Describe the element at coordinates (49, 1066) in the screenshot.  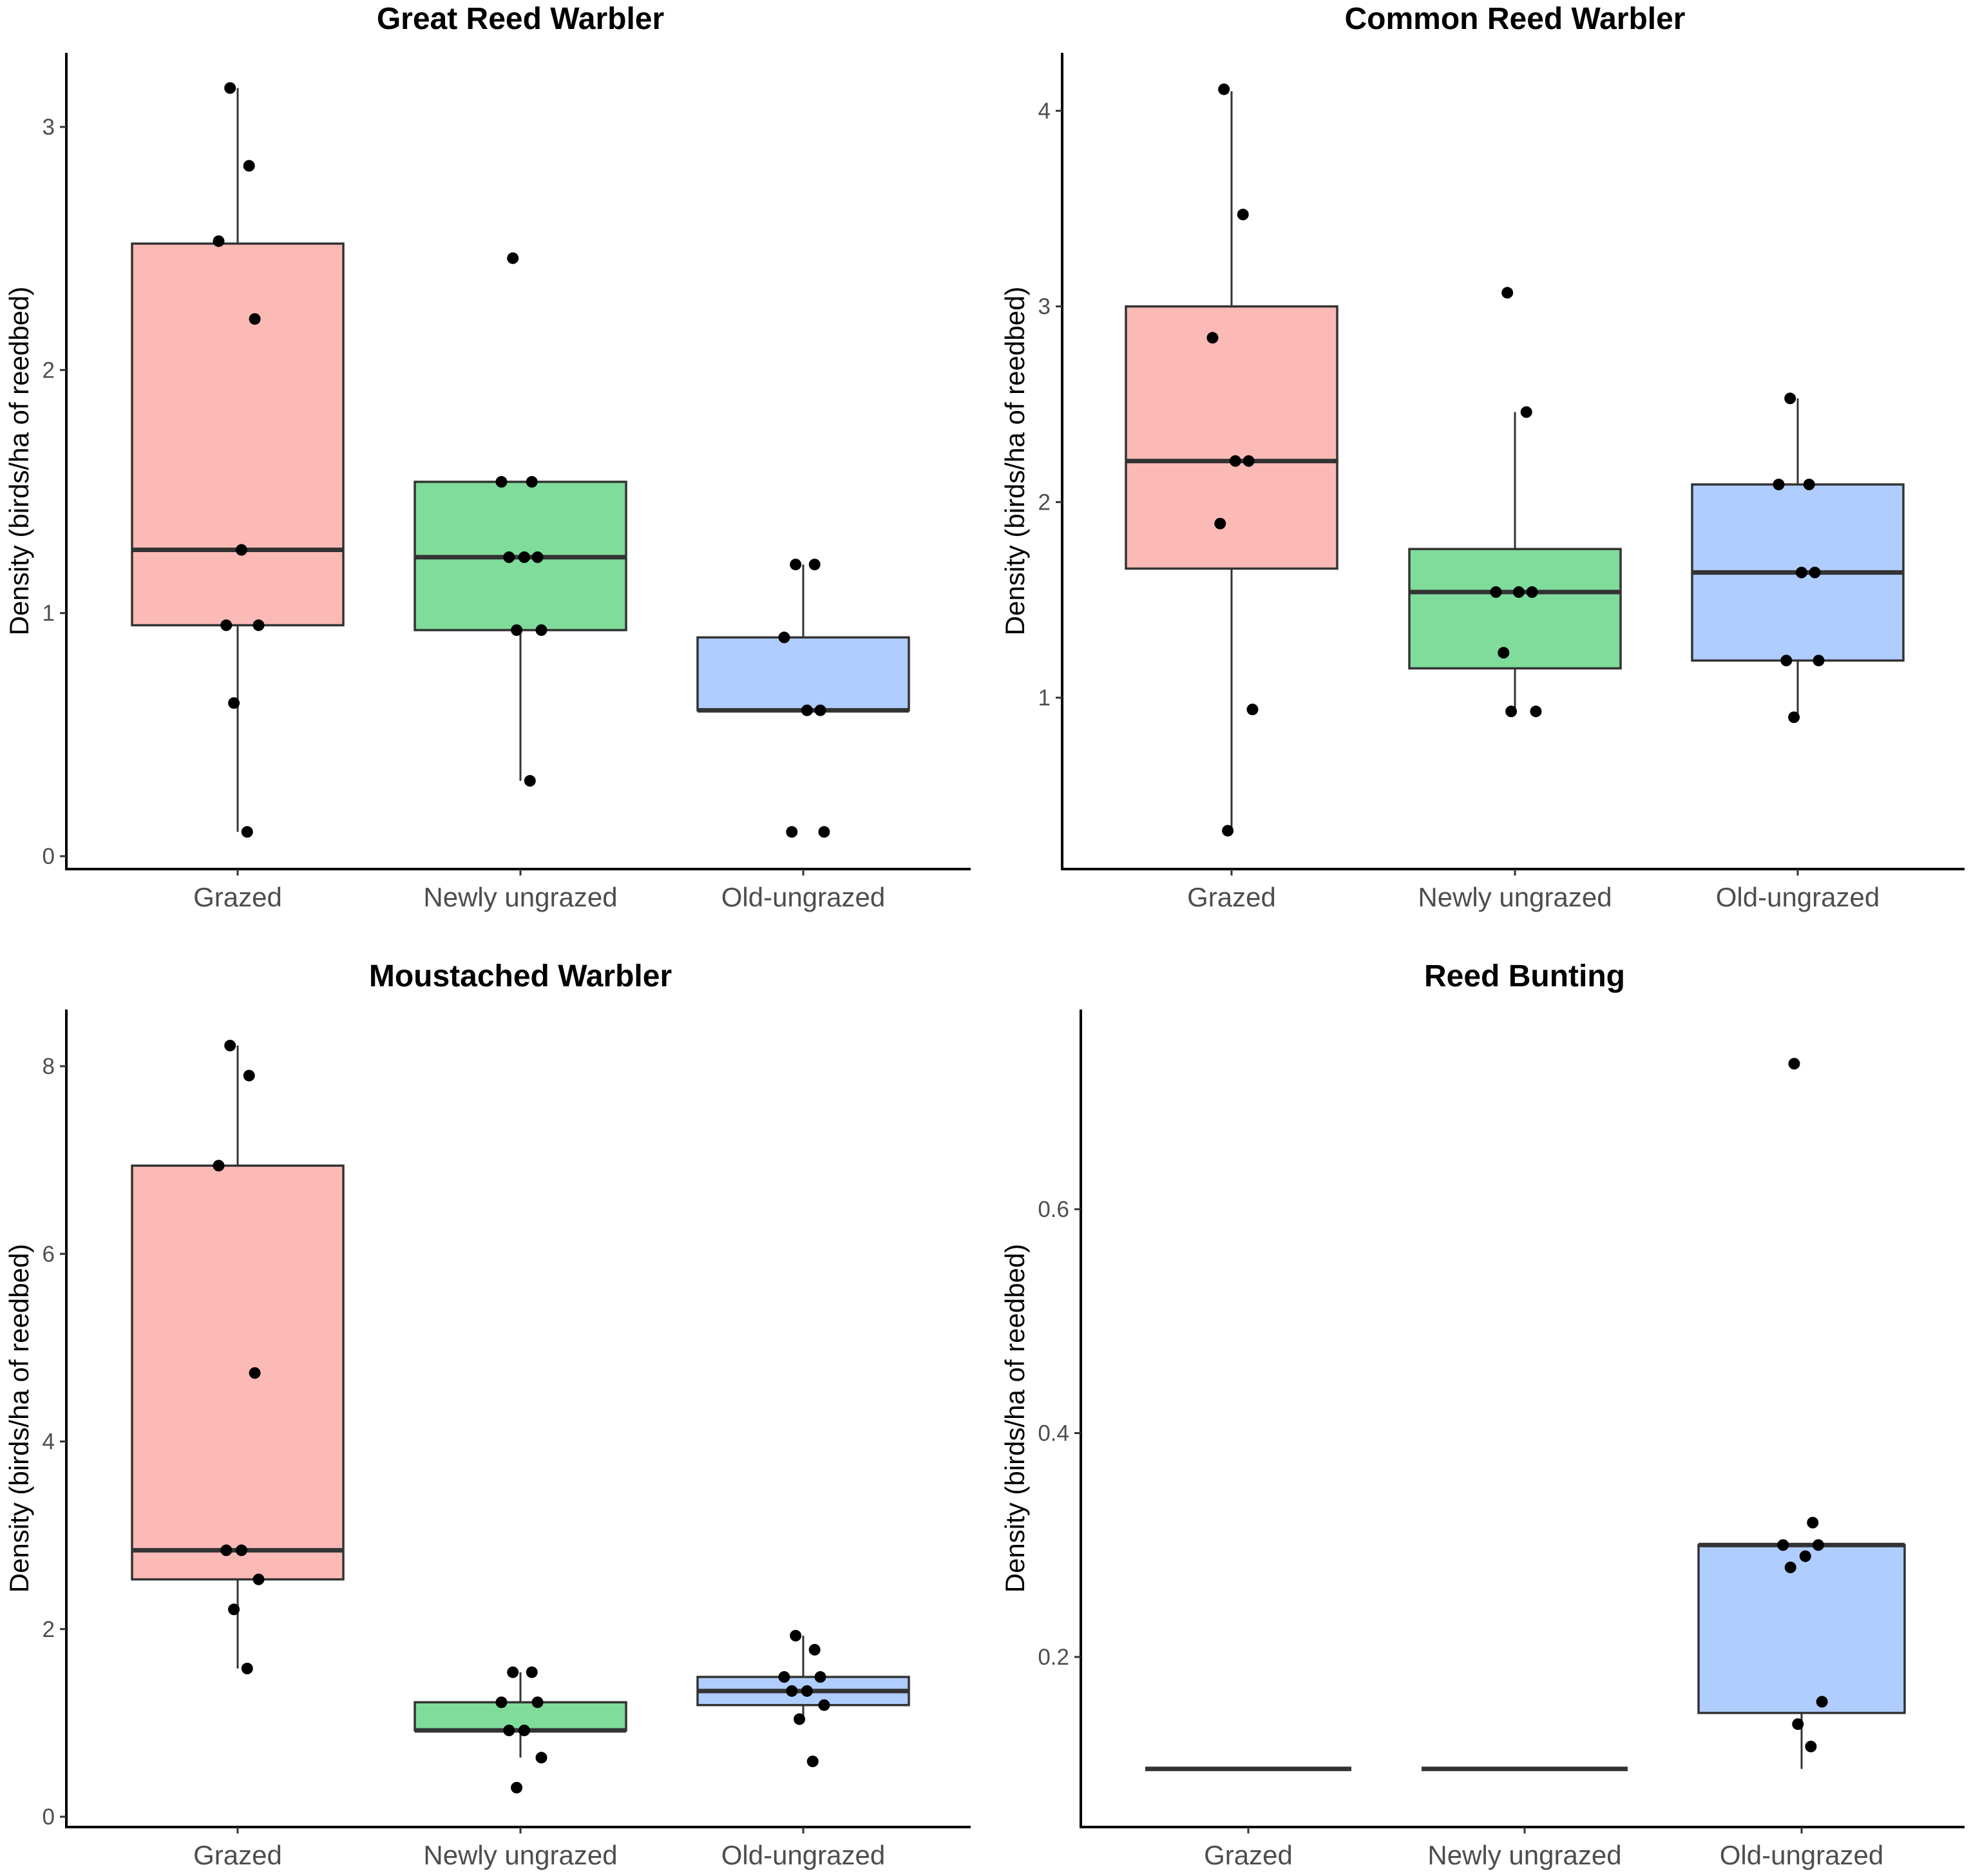
I see `y-tick-label: 8` at that location.